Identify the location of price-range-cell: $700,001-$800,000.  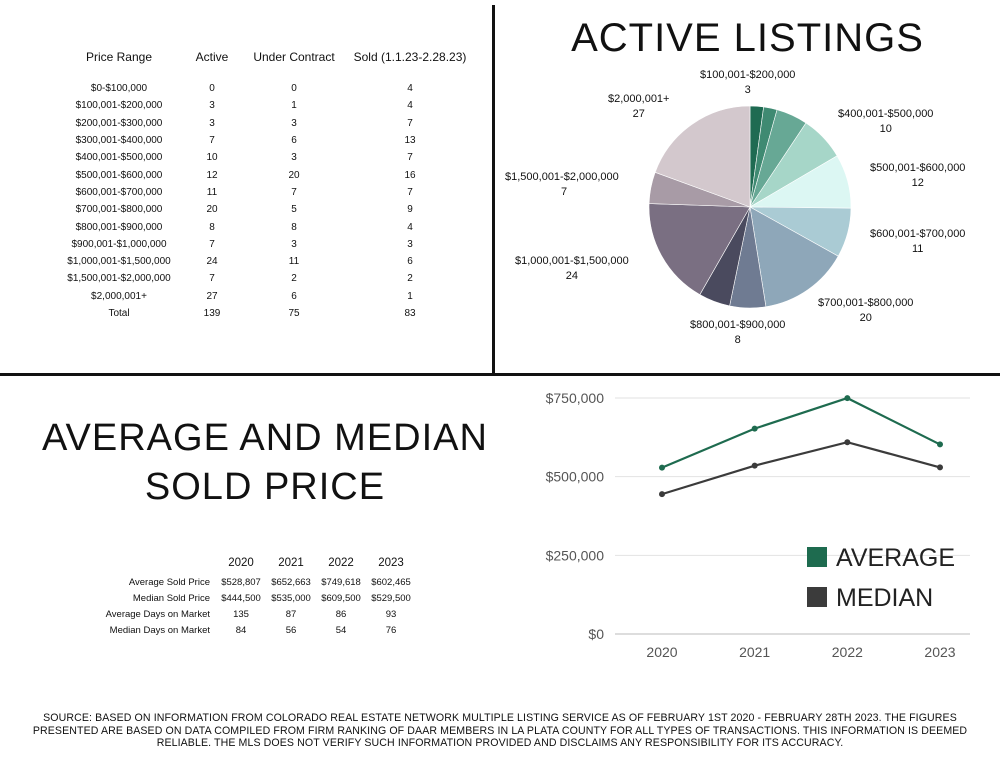
(119, 210).